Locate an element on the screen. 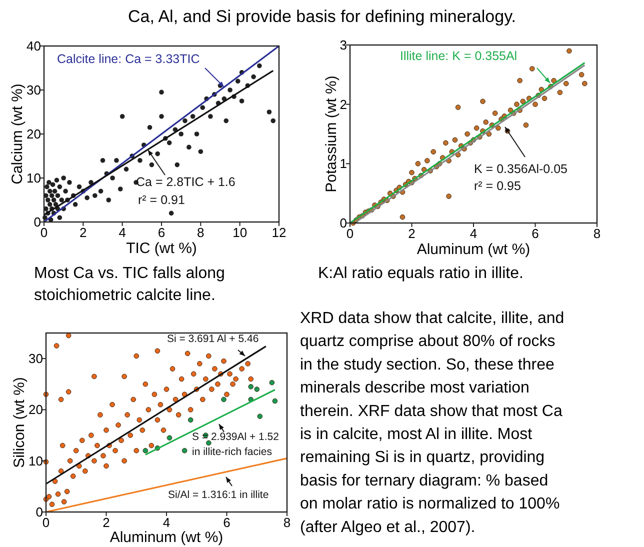 This screenshot has width=644, height=547. y-tick-label: 1 is located at coordinates (343, 164).